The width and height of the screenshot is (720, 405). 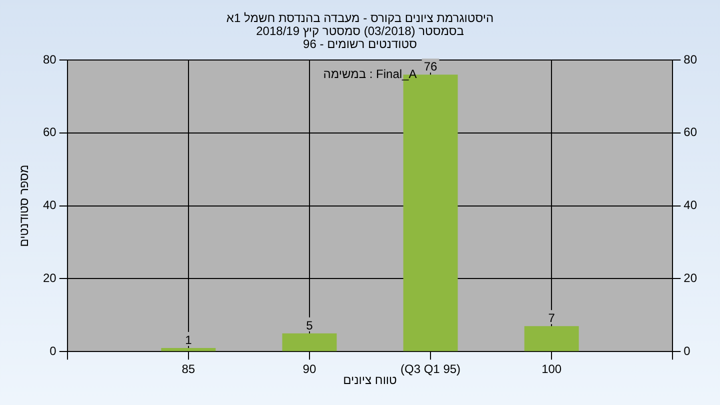 I want to click on y2-tick-label: 60, so click(x=691, y=132).